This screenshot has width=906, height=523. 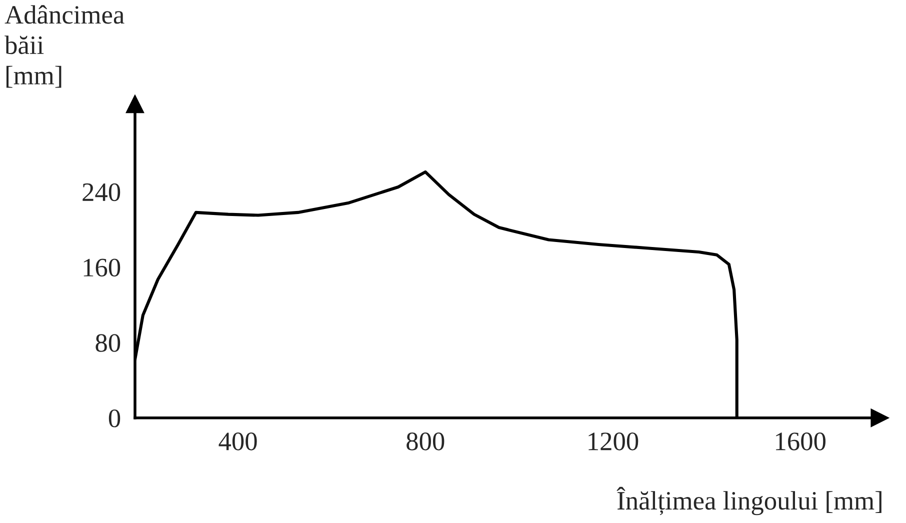 I want to click on y-tick-label: 0, so click(x=114, y=418).